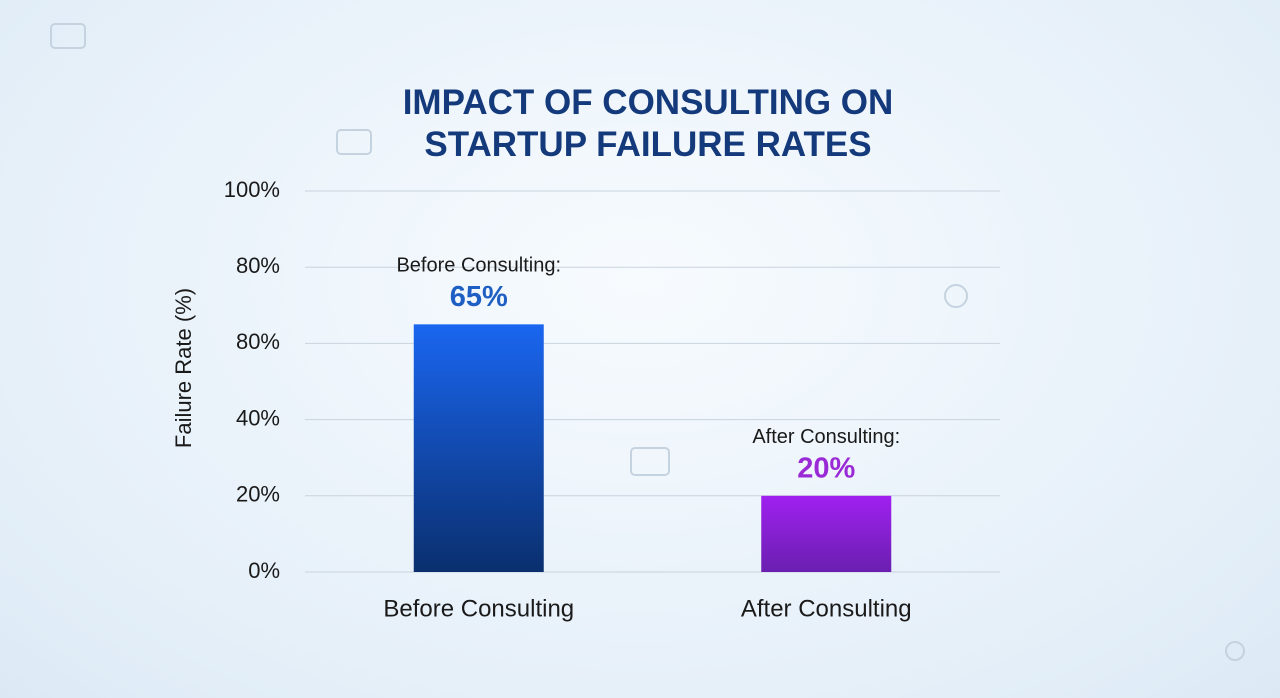 This screenshot has height=698, width=1280. I want to click on bar-annotation: Before Consulting:, so click(478, 266).